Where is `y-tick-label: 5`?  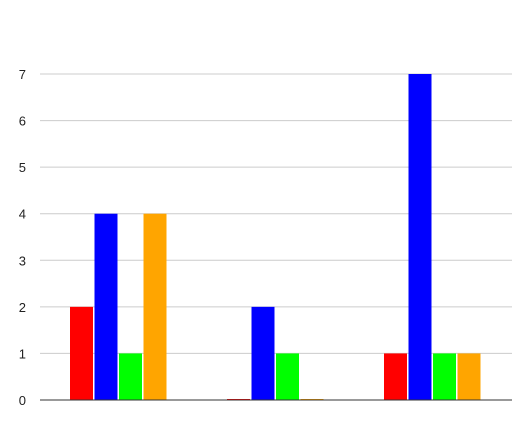
y-tick-label: 5 is located at coordinates (22, 167).